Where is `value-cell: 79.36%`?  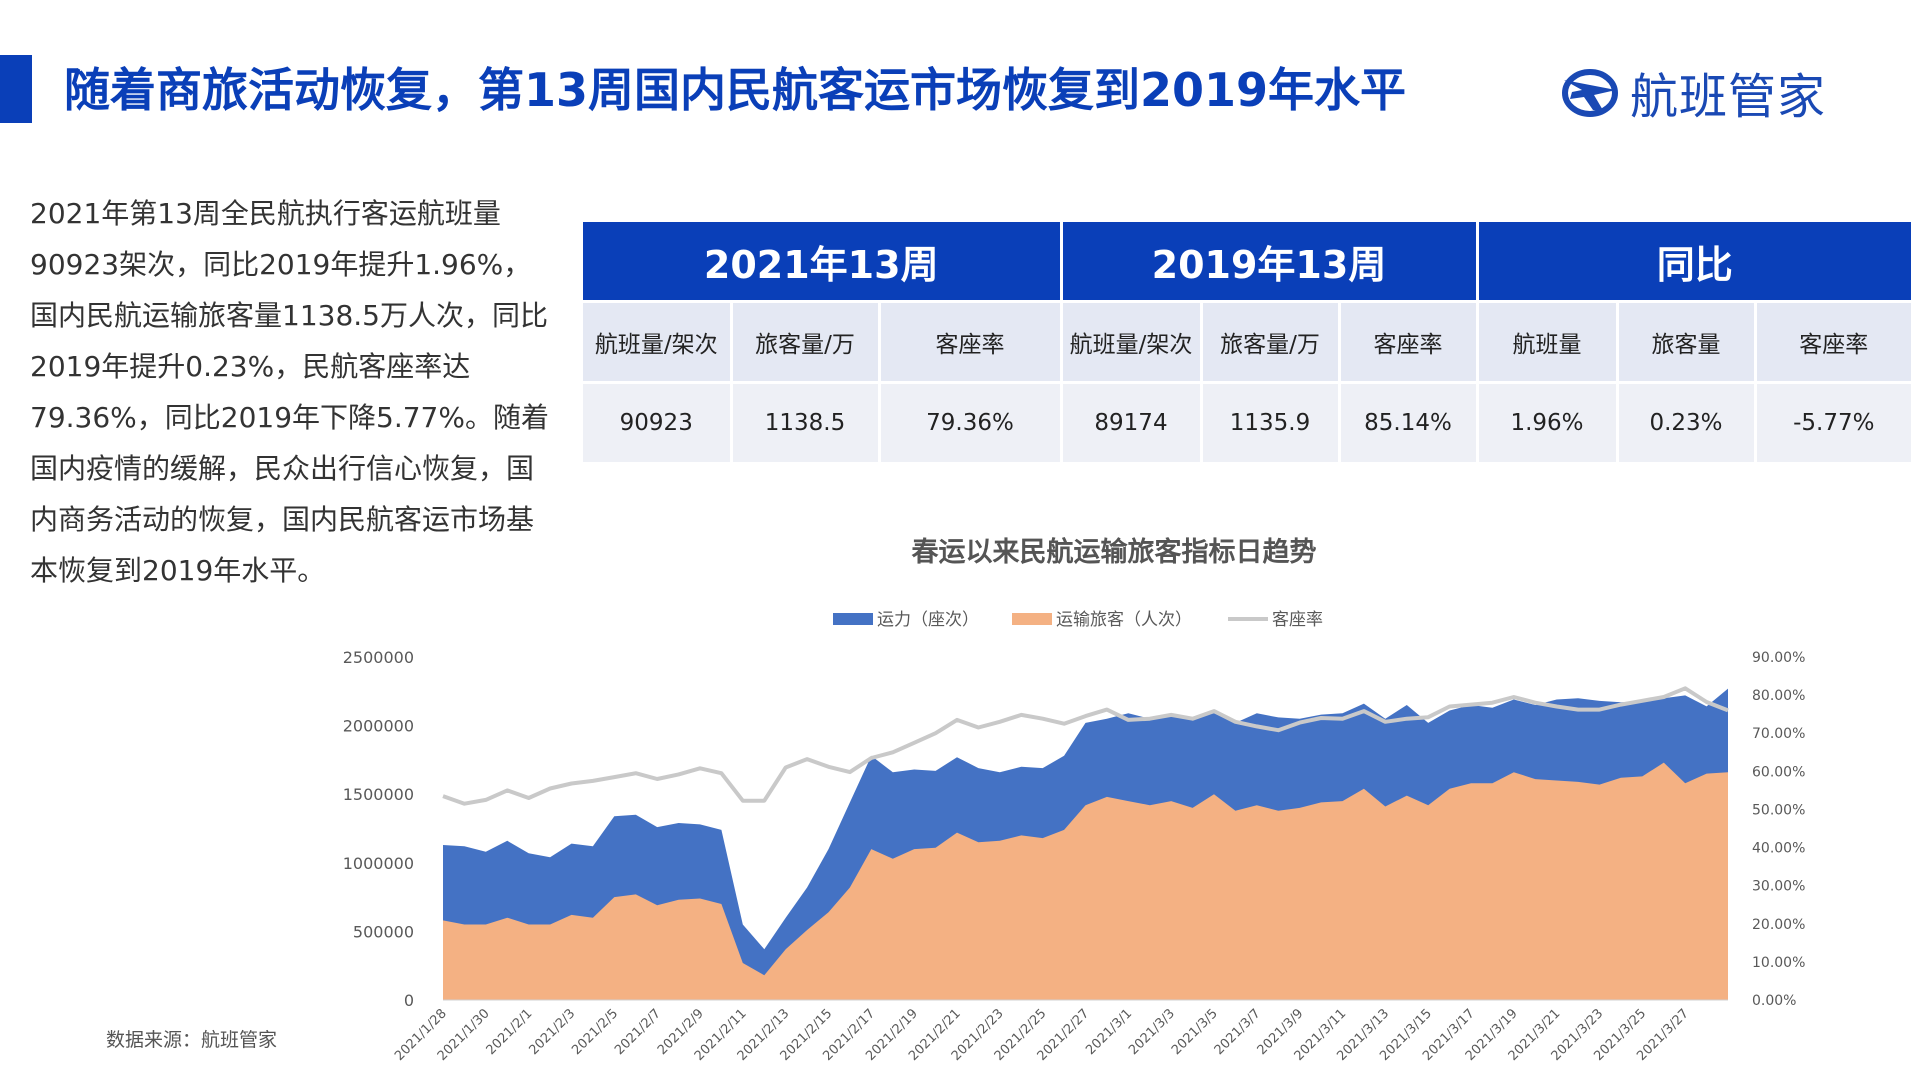 value-cell: 79.36% is located at coordinates (971, 421).